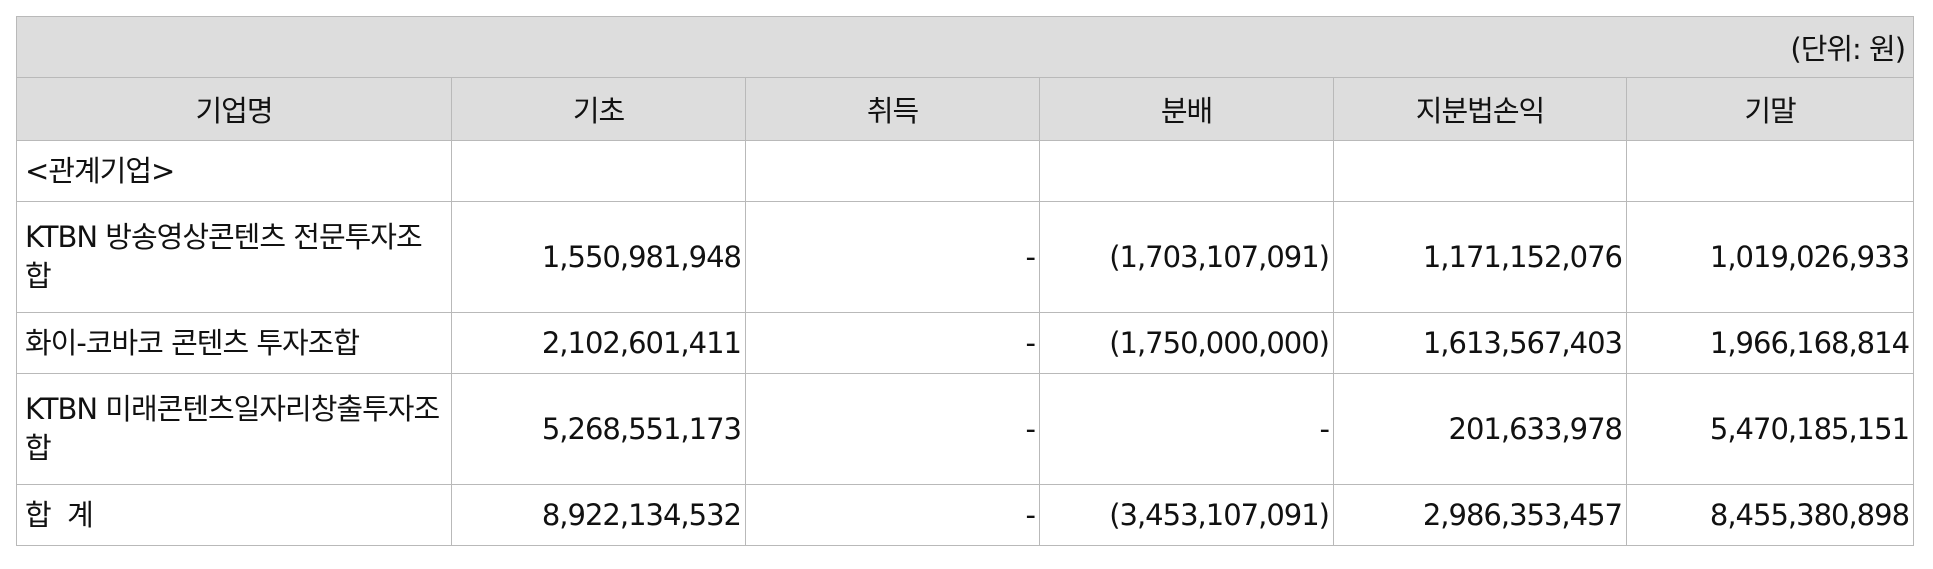 This screenshot has height=569, width=1933. What do you see at coordinates (1770, 429) in the screenshot?
I see `cell-ending: 5,470,185,151` at bounding box center [1770, 429].